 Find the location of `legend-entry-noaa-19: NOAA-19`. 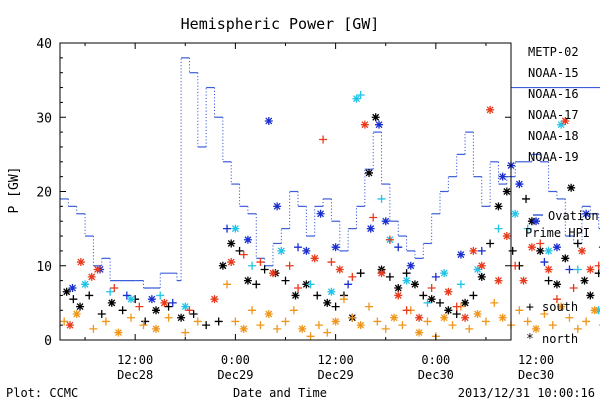

legend-entry-noaa-19: NOAA-19 is located at coordinates (553, 157).